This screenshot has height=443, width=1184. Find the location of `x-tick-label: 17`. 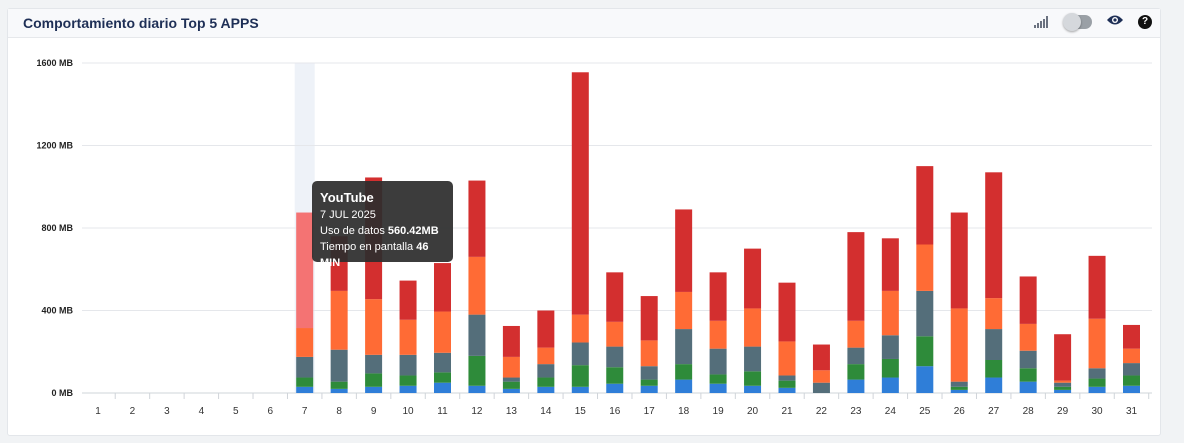

x-tick-label: 17 is located at coordinates (650, 411).